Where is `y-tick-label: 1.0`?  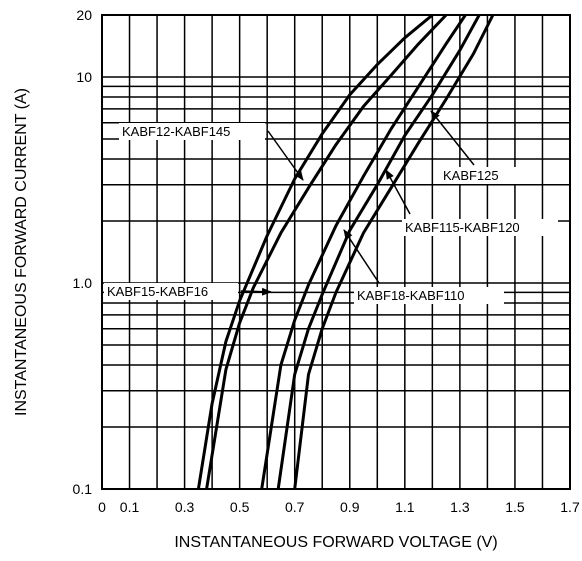
y-tick-label: 1.0 is located at coordinates (83, 283).